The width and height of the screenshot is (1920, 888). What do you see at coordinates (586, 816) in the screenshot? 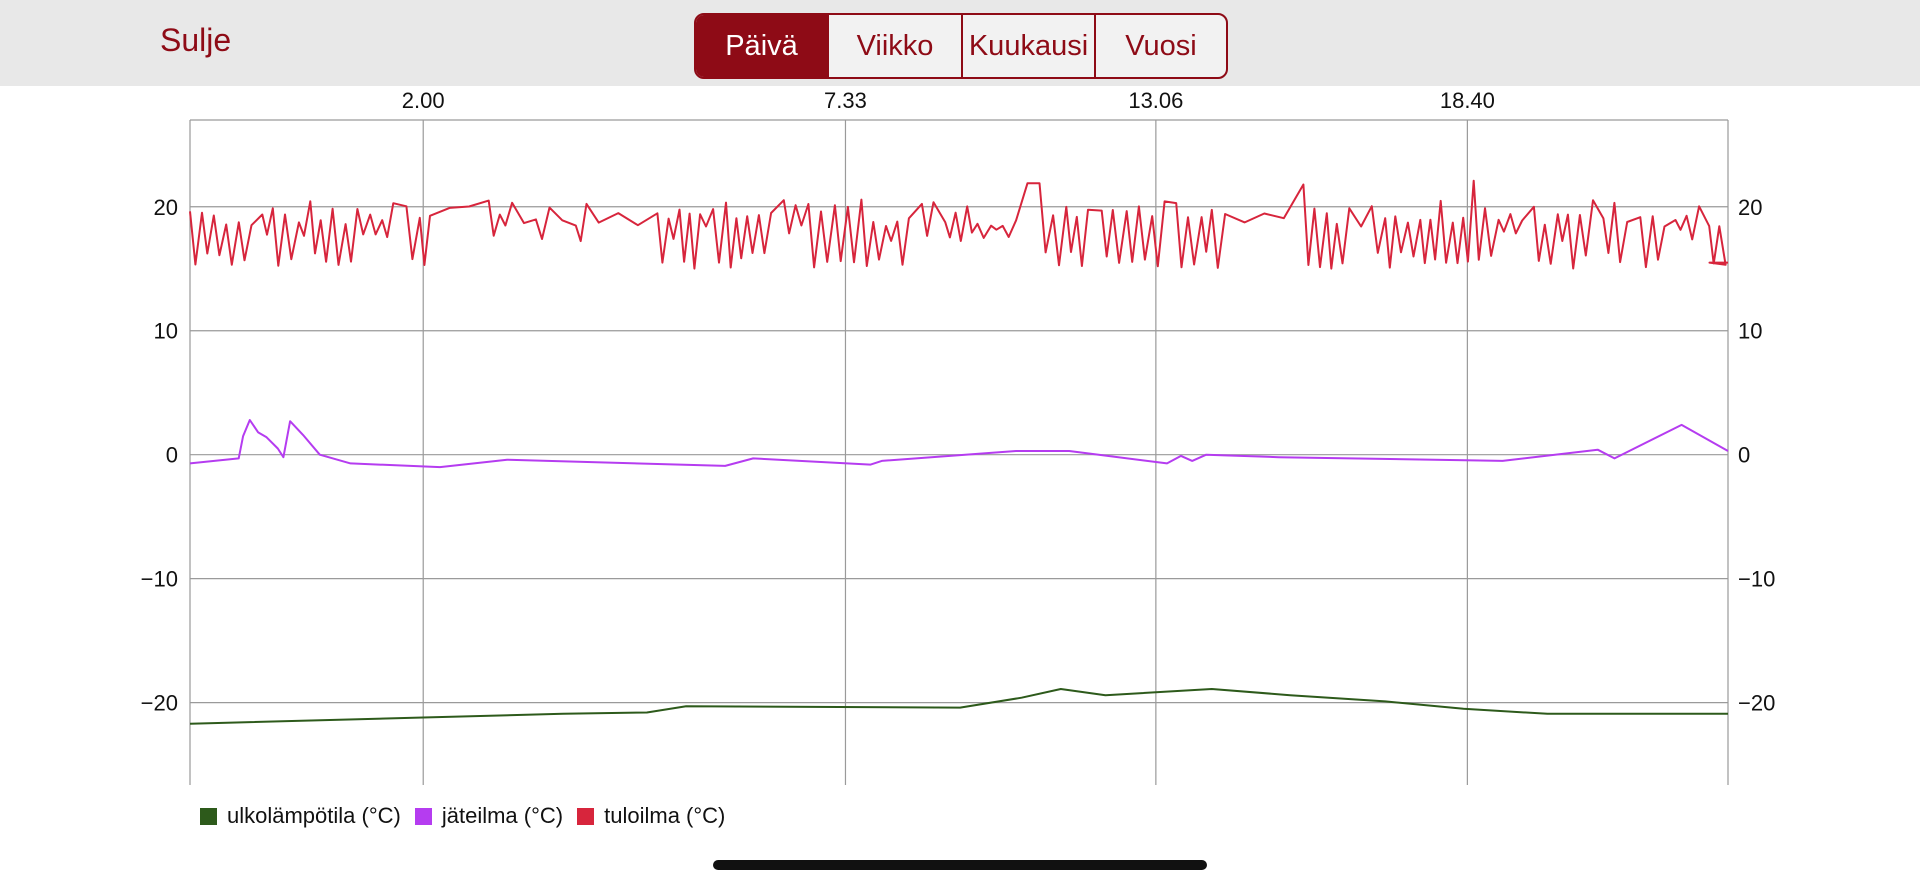
I see `legend-swatch-supply` at bounding box center [586, 816].